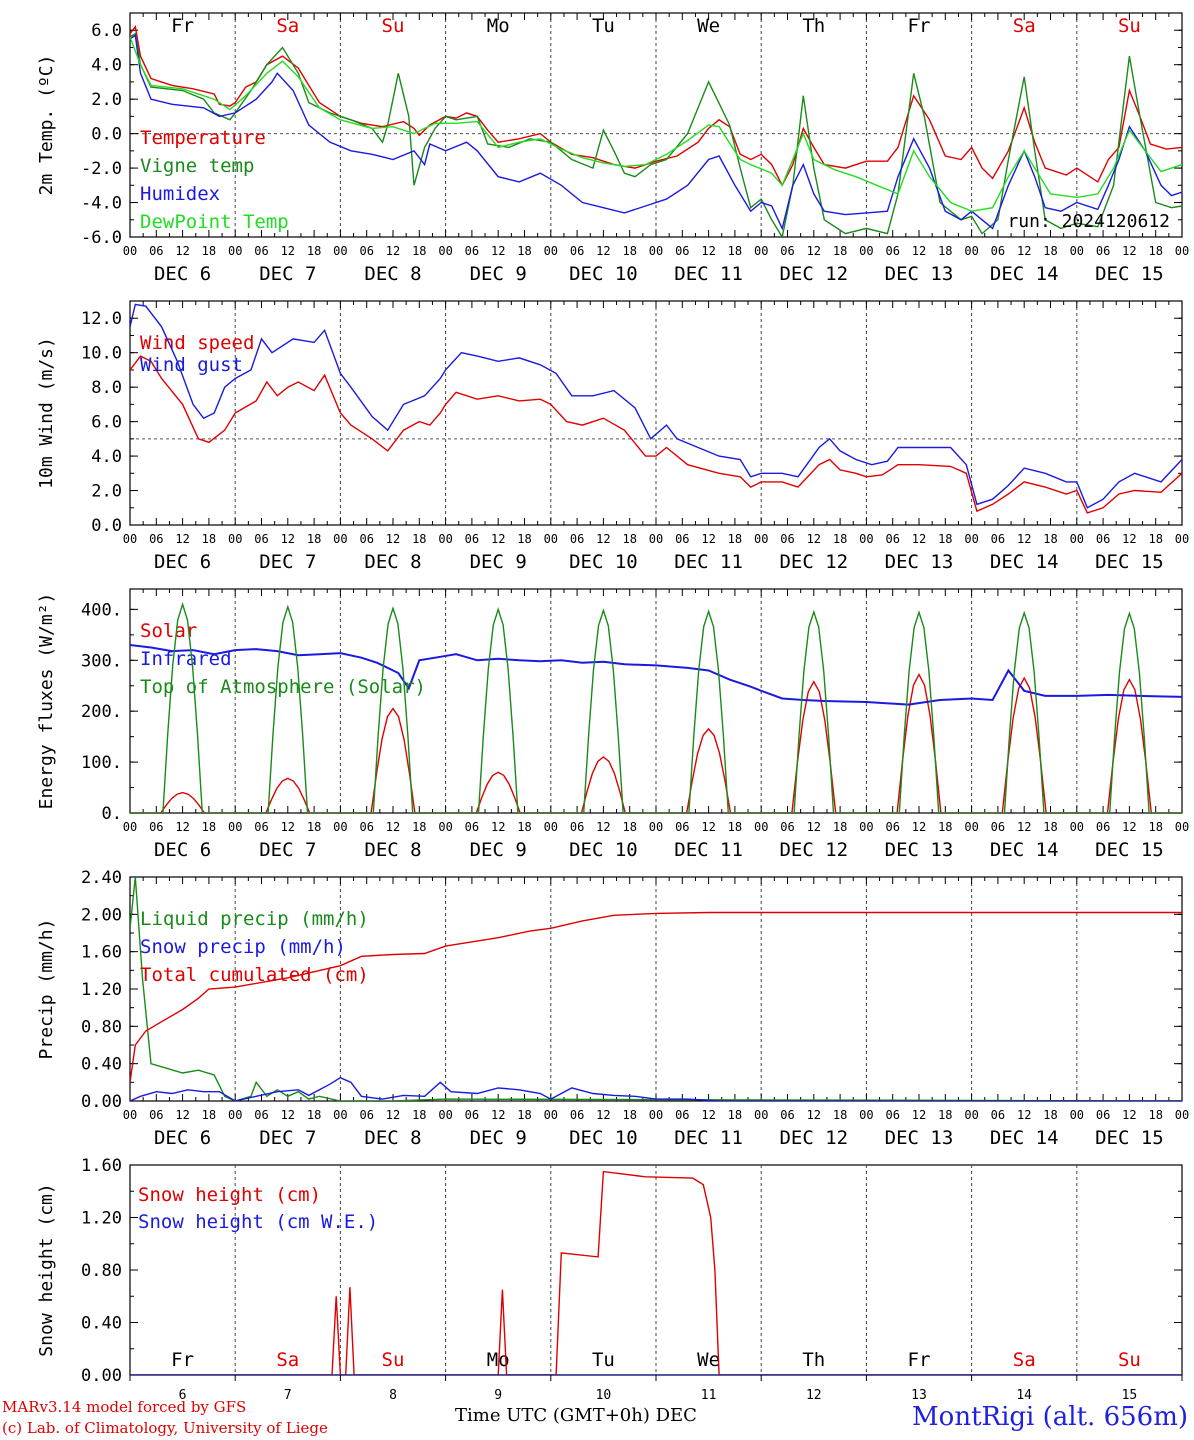  Describe the element at coordinates (106, 388) in the screenshot. I see `y-tick-label: 8.0` at that location.